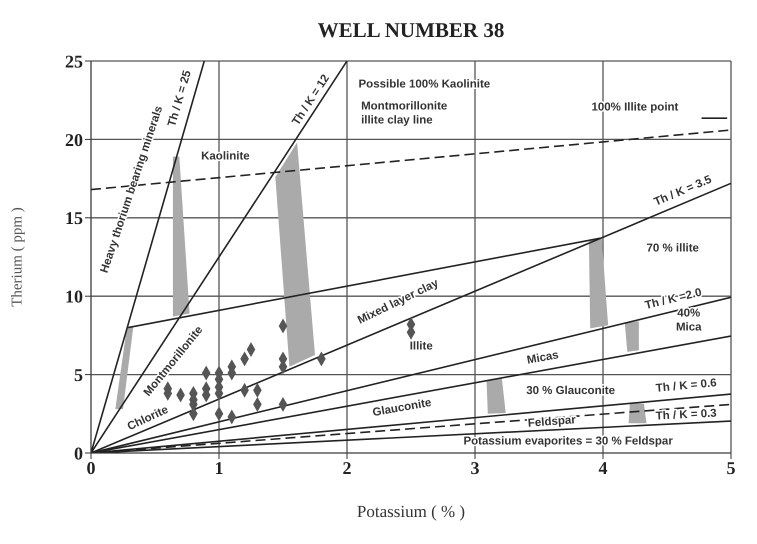 This screenshot has width=757, height=544. What do you see at coordinates (219, 468) in the screenshot?
I see `x-tick-label: 1` at bounding box center [219, 468].